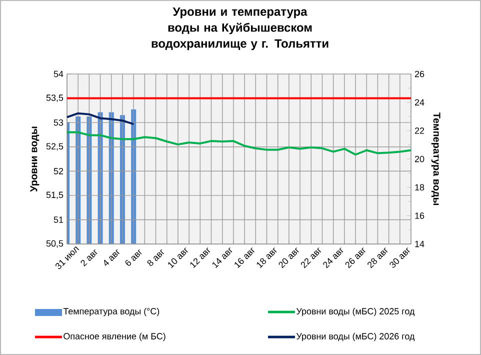  Describe the element at coordinates (222, 257) in the screenshot. I see `x-tick-label: 14 авг` at that location.